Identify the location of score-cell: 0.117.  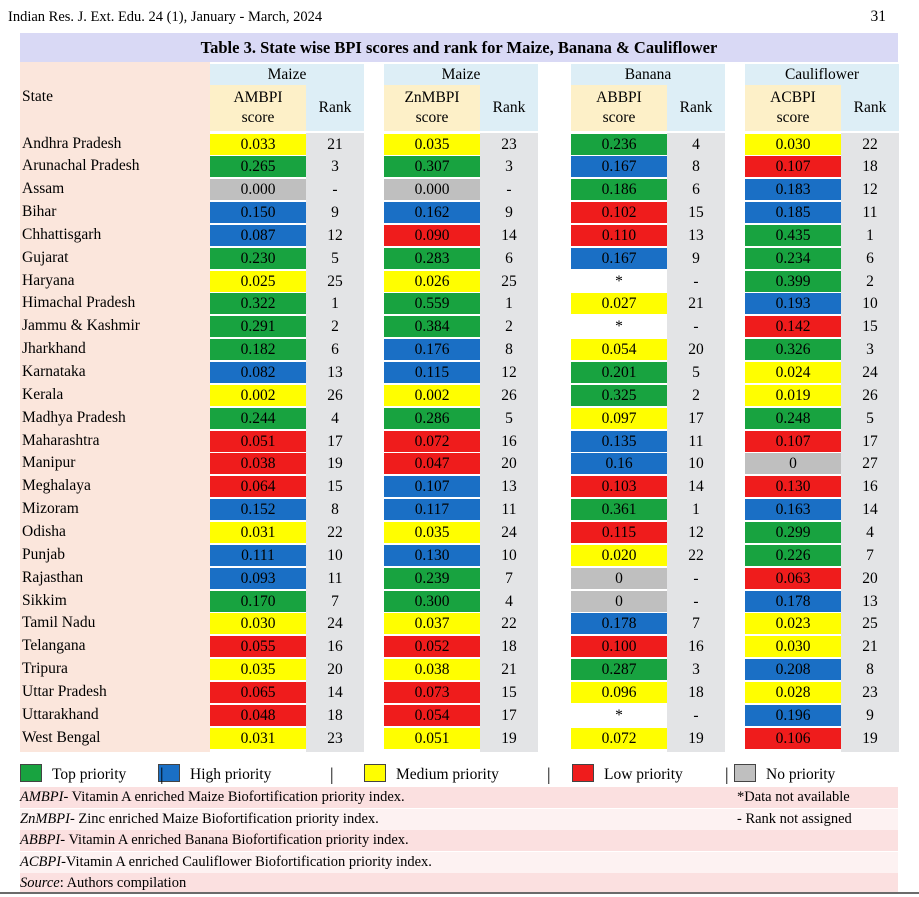
(432, 510).